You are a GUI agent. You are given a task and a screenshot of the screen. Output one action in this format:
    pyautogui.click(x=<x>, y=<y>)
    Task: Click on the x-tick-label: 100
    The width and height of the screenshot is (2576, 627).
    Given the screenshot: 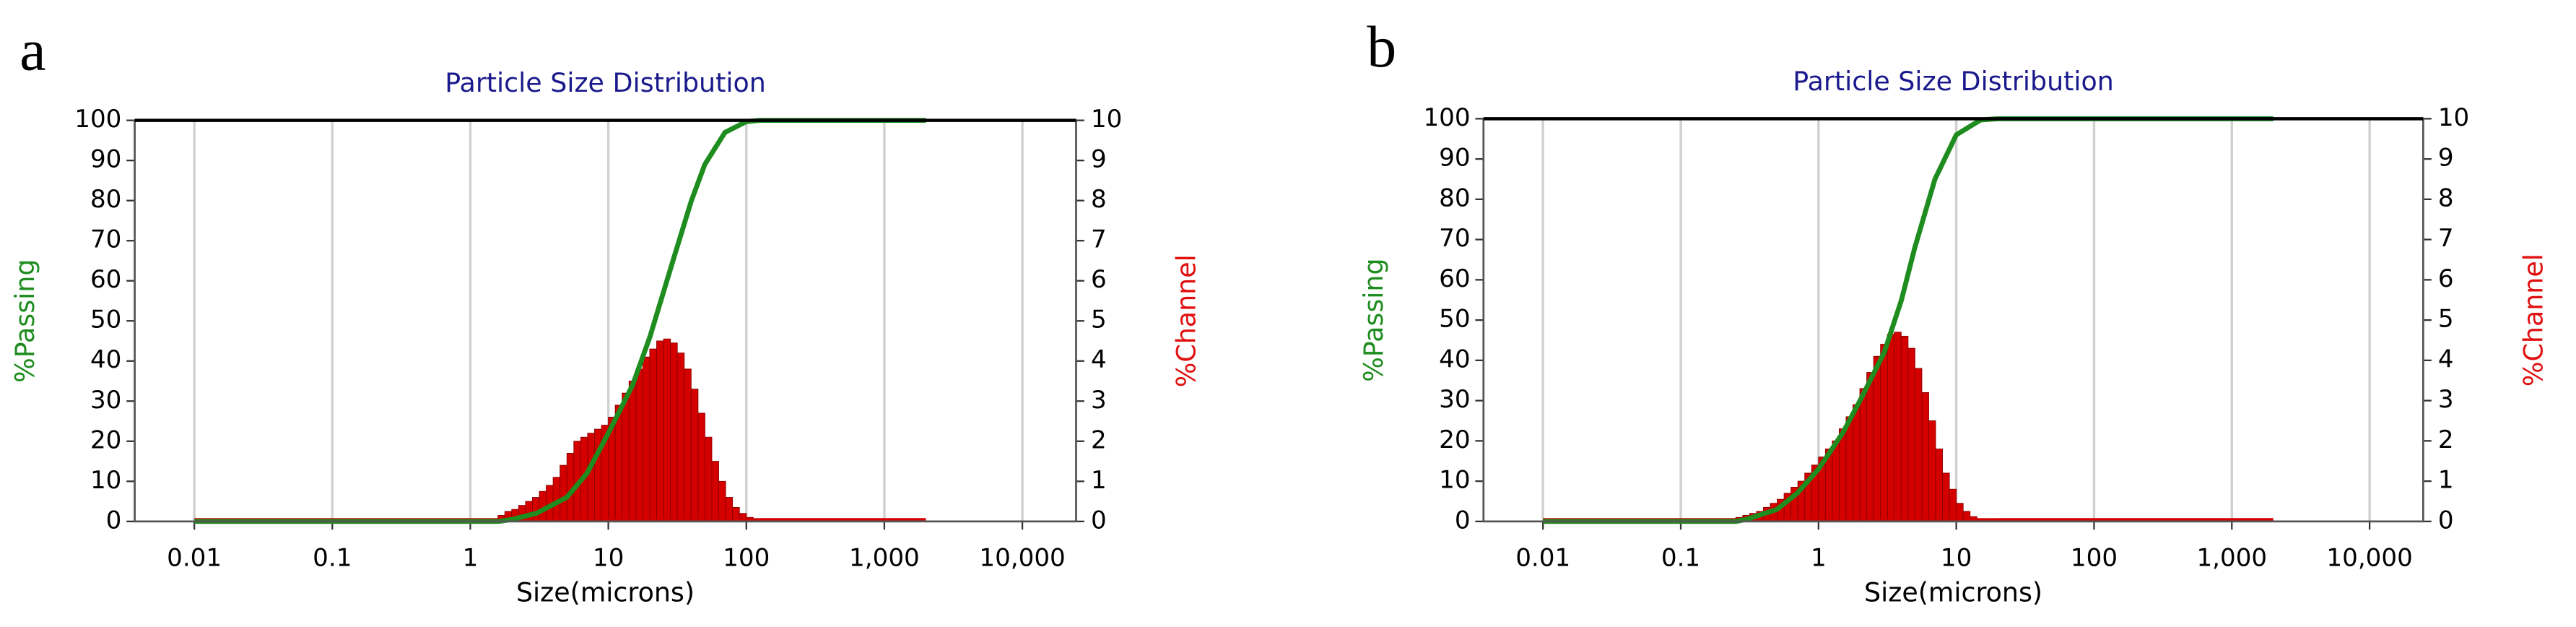 What is the action you would take?
    pyautogui.click(x=2094, y=558)
    